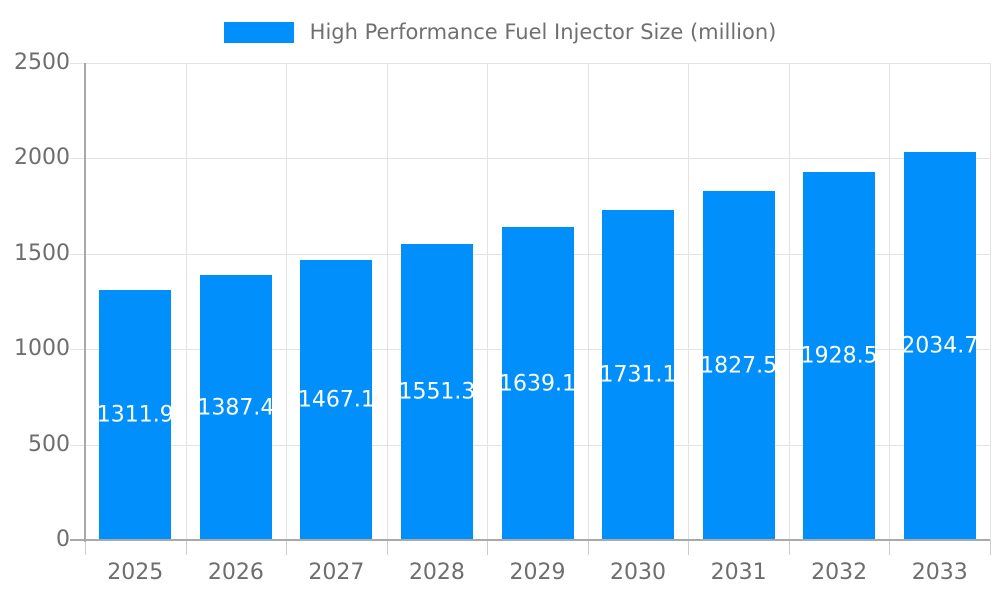  What do you see at coordinates (530, 540) in the screenshot?
I see `x-axis-line` at bounding box center [530, 540].